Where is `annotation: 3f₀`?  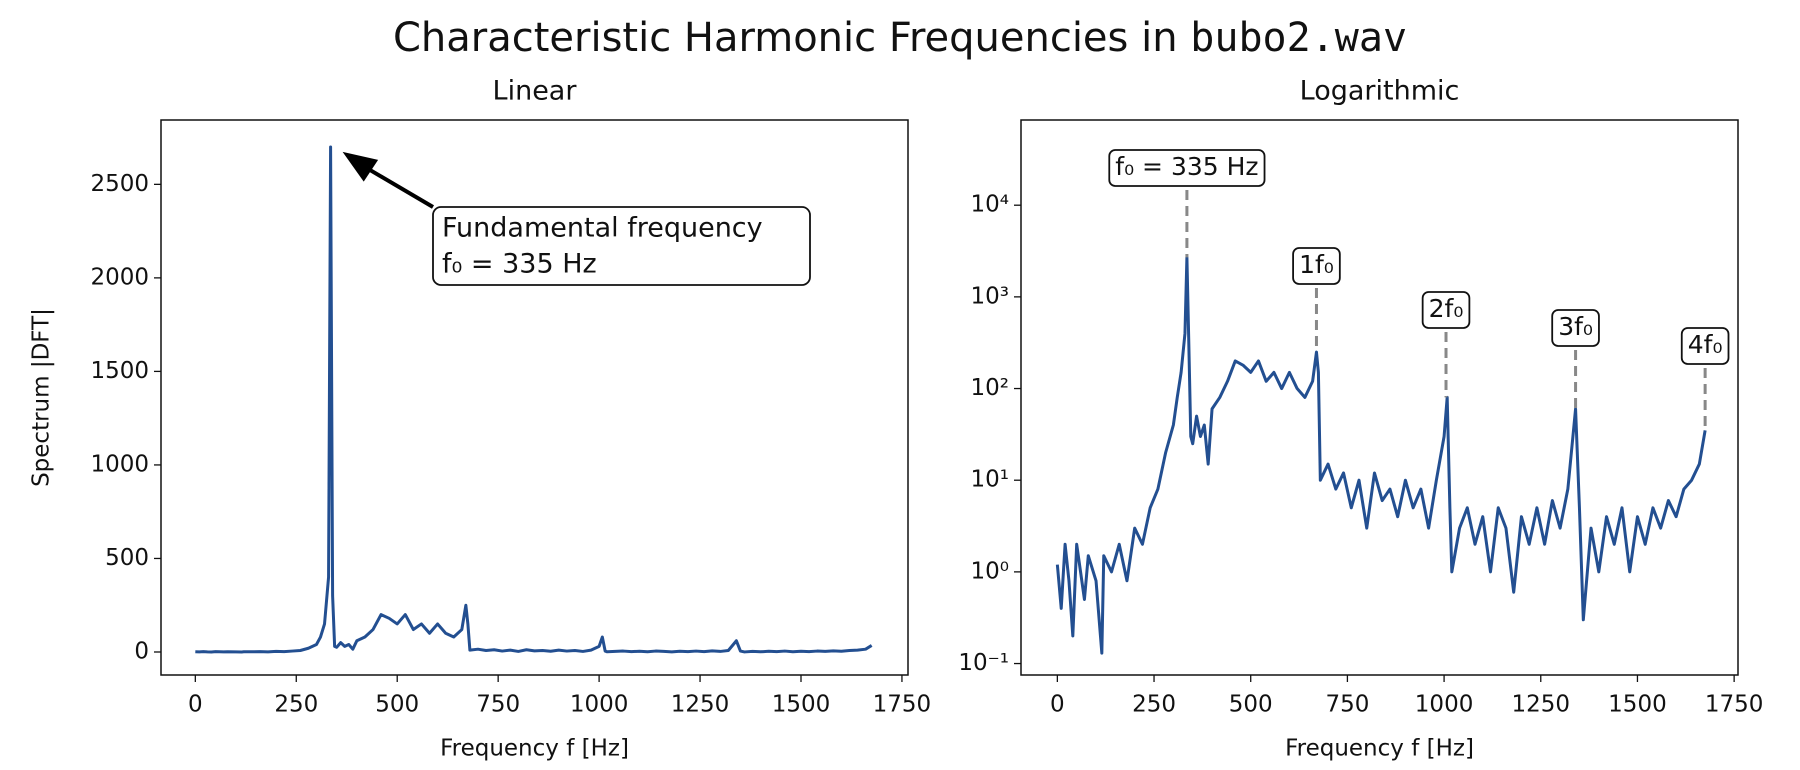
annotation: 3f₀ is located at coordinates (1575, 359).